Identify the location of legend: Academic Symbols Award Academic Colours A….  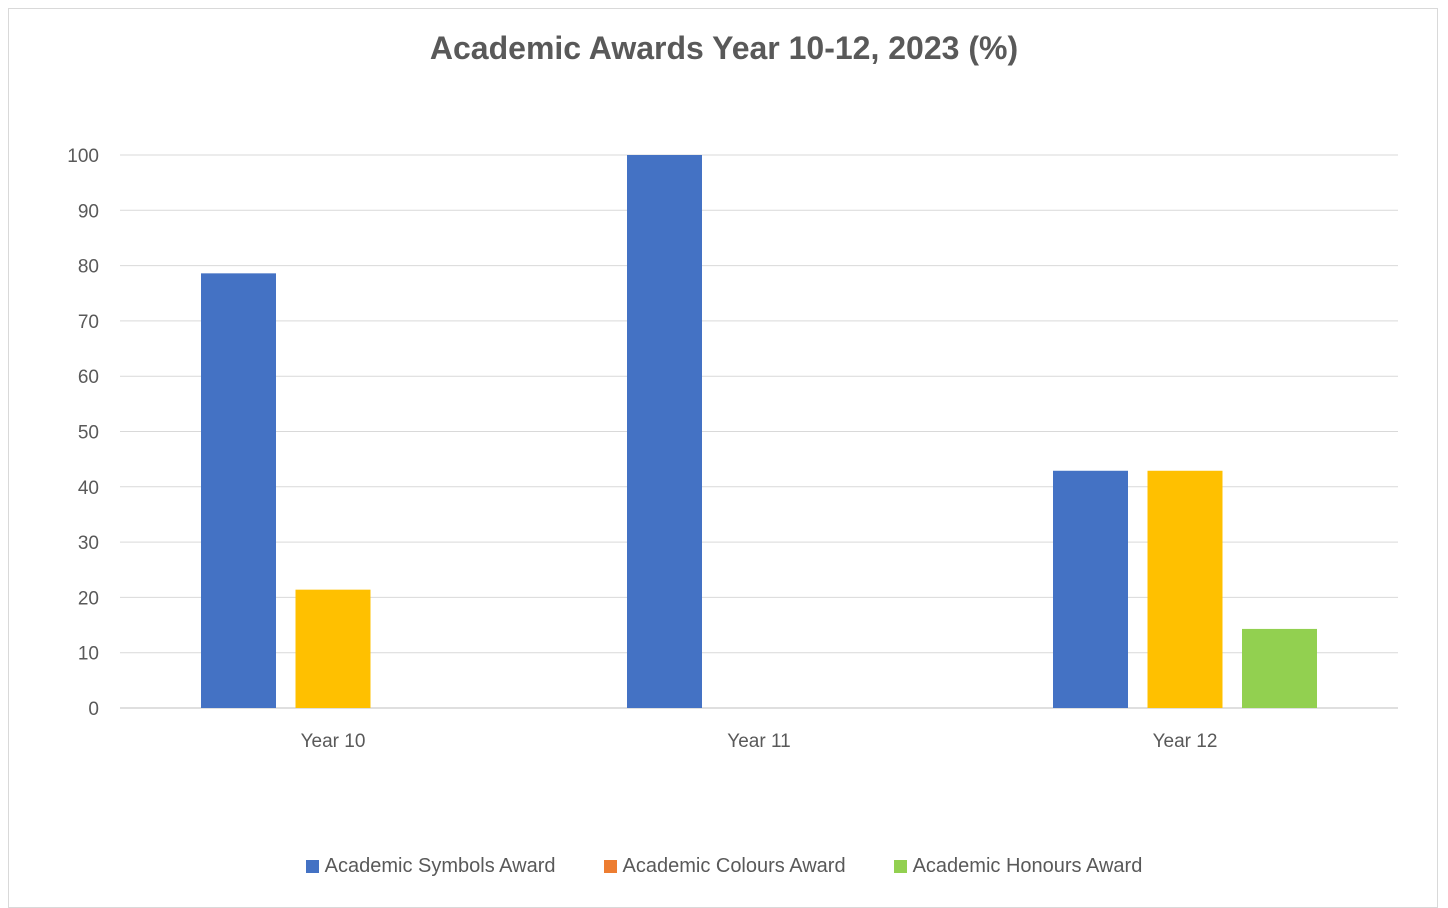
(724, 866).